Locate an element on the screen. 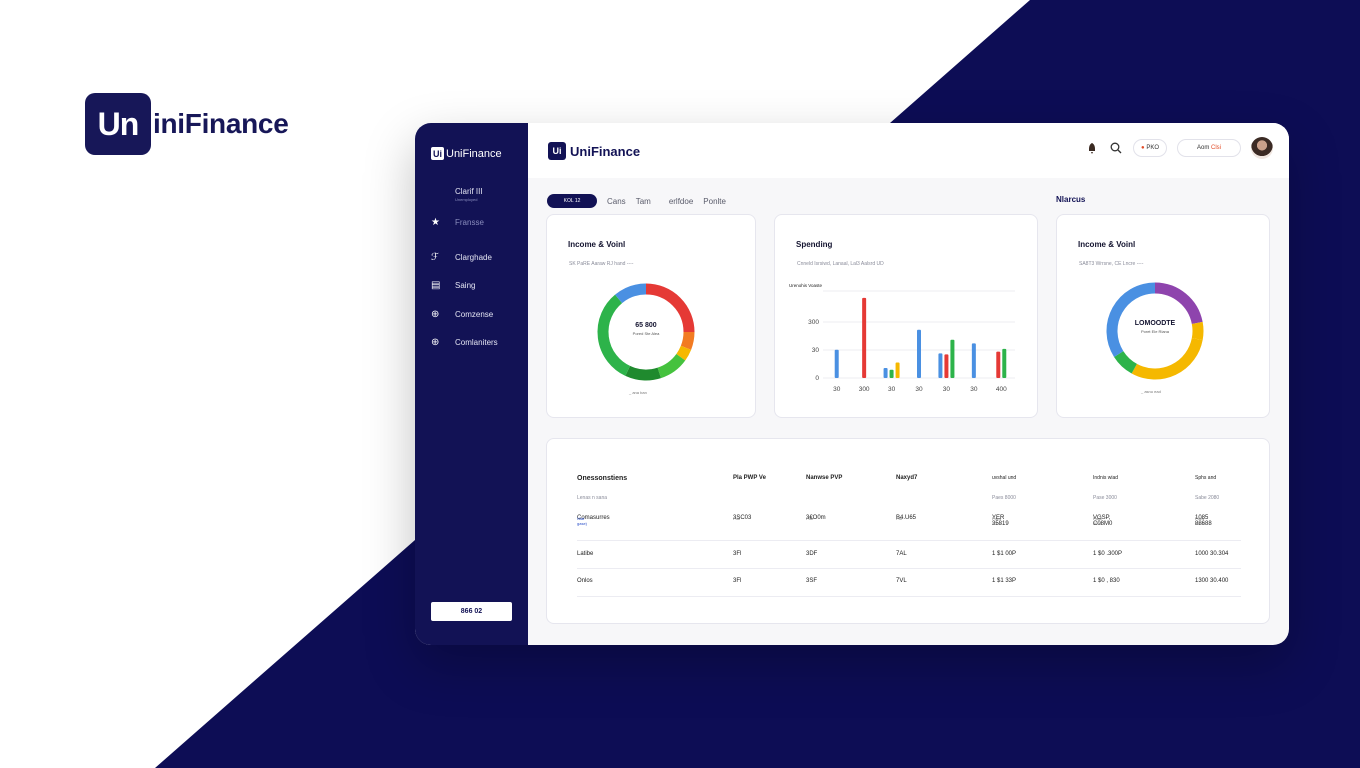 This screenshot has height=768, width=1360. tab-tam: Tam is located at coordinates (643, 201).